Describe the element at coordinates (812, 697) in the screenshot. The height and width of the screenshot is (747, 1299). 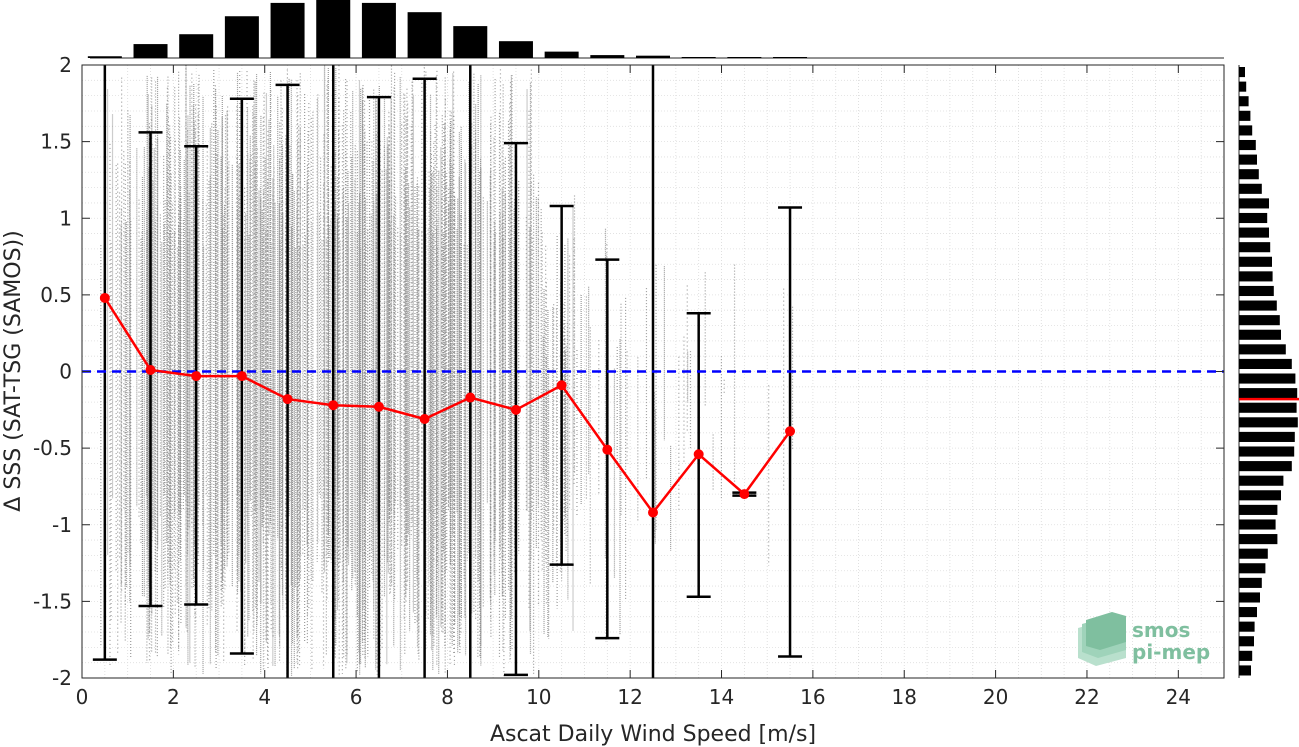
I see `x-tick-label: 16` at that location.